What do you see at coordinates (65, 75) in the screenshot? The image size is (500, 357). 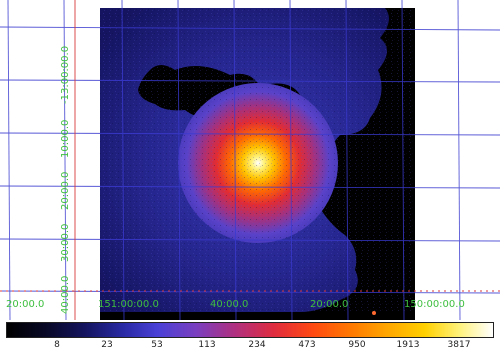 I see `dec-label: -13:00:00.0` at bounding box center [65, 75].